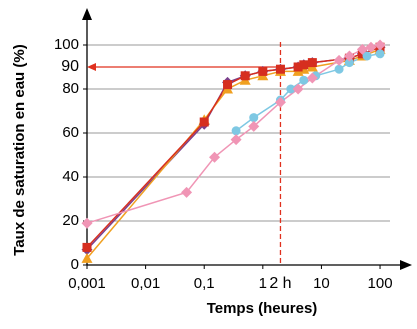  Describe the element at coordinates (70, 88) in the screenshot. I see `y-tick-label: 80` at that location.